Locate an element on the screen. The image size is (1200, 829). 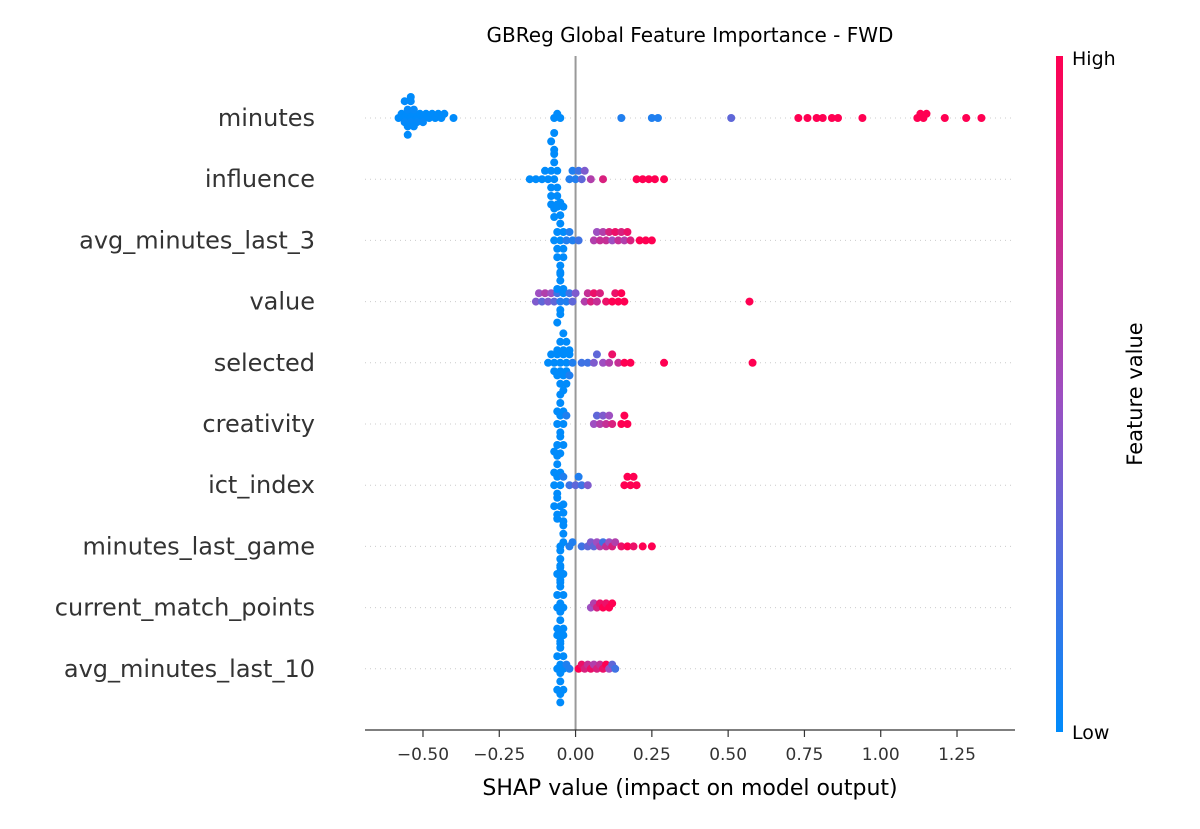
colorbar is located at coordinates (1059, 394).